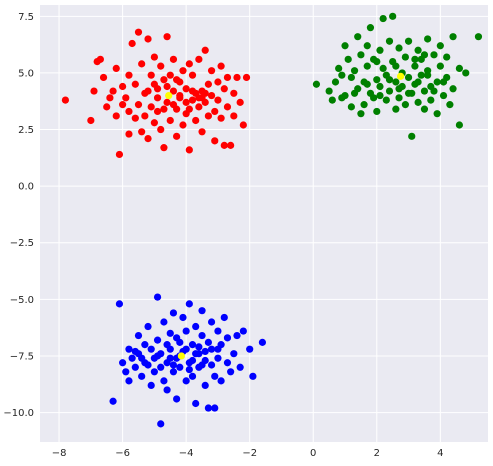 This screenshot has width=493, height=466. Describe the element at coordinates (18, 215) in the screenshot. I see `y-axis-ticks: 7.5 5.0 2.5 0.0 −2.5 −5.0 −7.5 −10.0` at that location.